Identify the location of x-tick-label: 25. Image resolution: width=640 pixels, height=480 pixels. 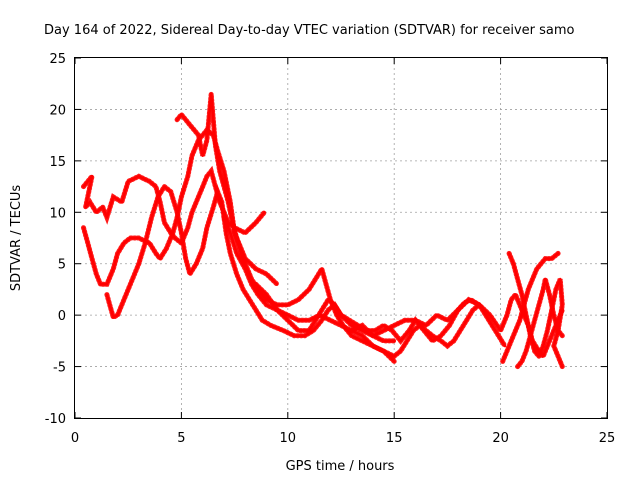
(607, 438).